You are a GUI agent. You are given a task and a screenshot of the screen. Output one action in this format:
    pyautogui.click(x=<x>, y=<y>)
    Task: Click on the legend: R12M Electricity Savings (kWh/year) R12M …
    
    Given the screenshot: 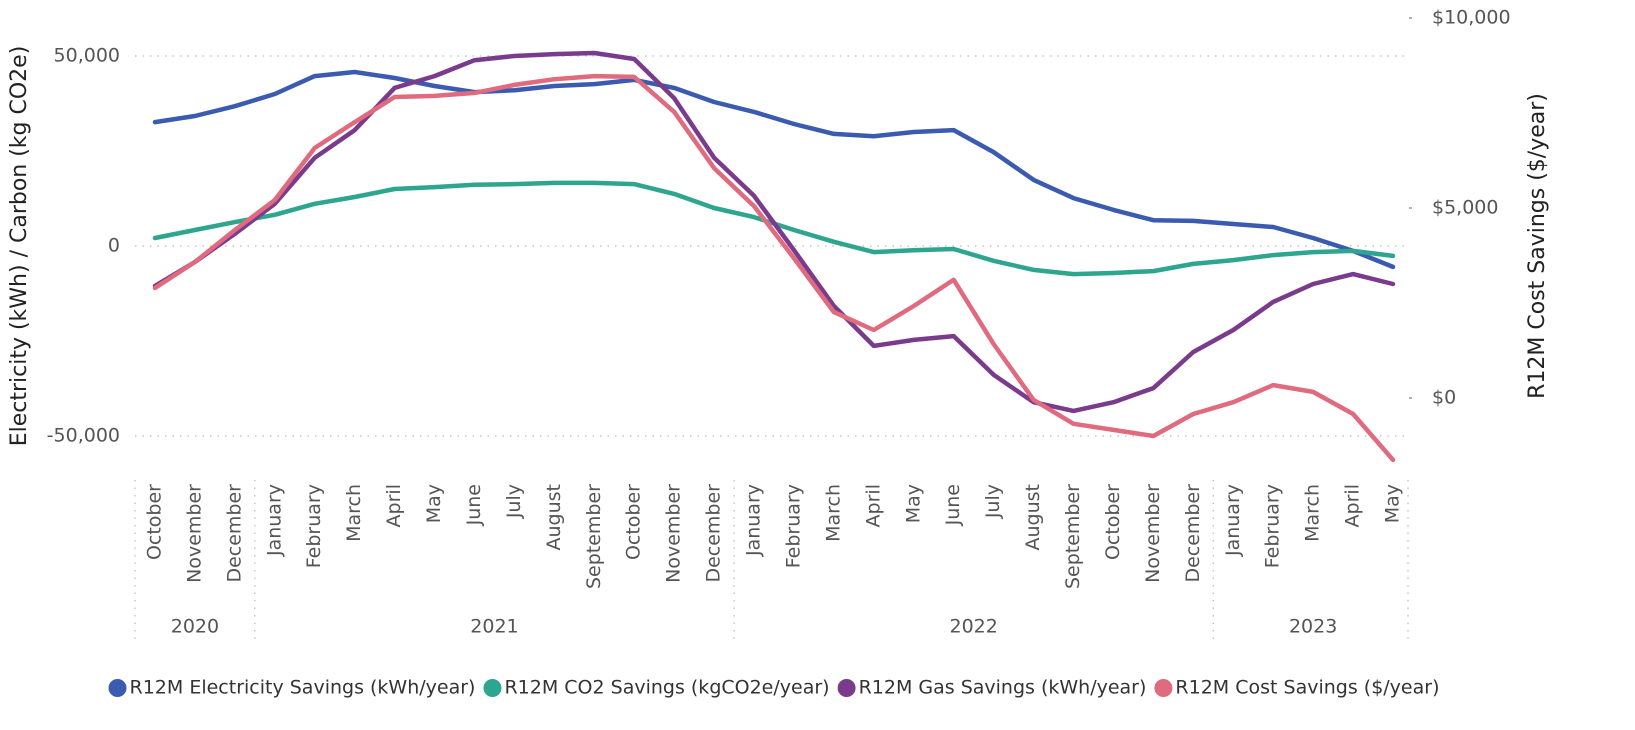 What is the action you would take?
    pyautogui.click(x=773, y=688)
    